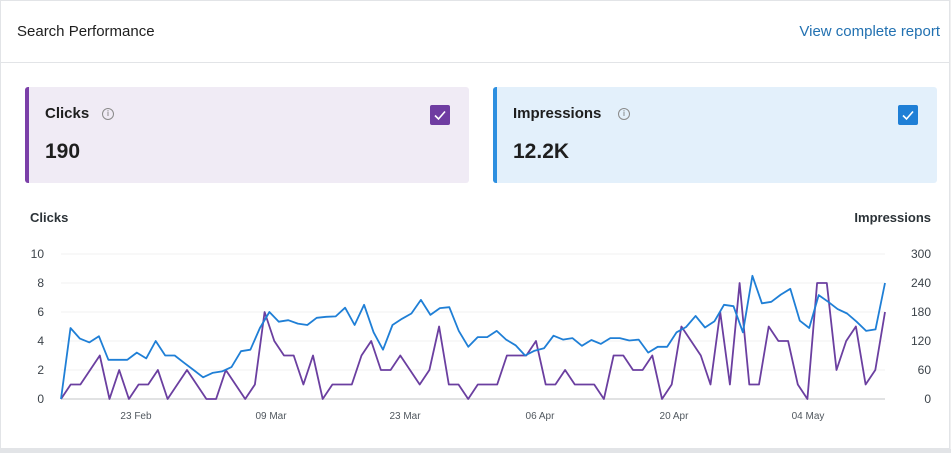 This screenshot has height=453, width=951. Describe the element at coordinates (557, 113) in the screenshot. I see `impressions-label: Impressions` at that location.